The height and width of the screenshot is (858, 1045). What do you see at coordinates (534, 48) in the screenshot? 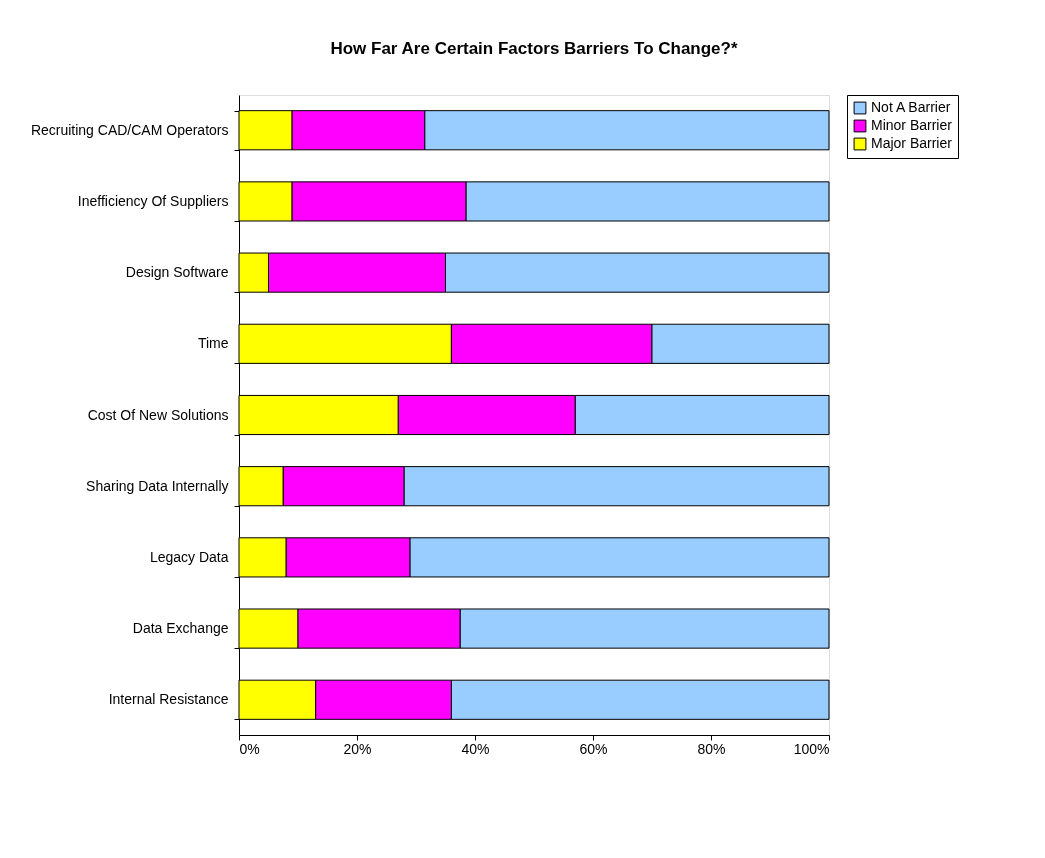
I see `chart-title: How Far Are Certain Factors Barriers To Change?*` at bounding box center [534, 48].